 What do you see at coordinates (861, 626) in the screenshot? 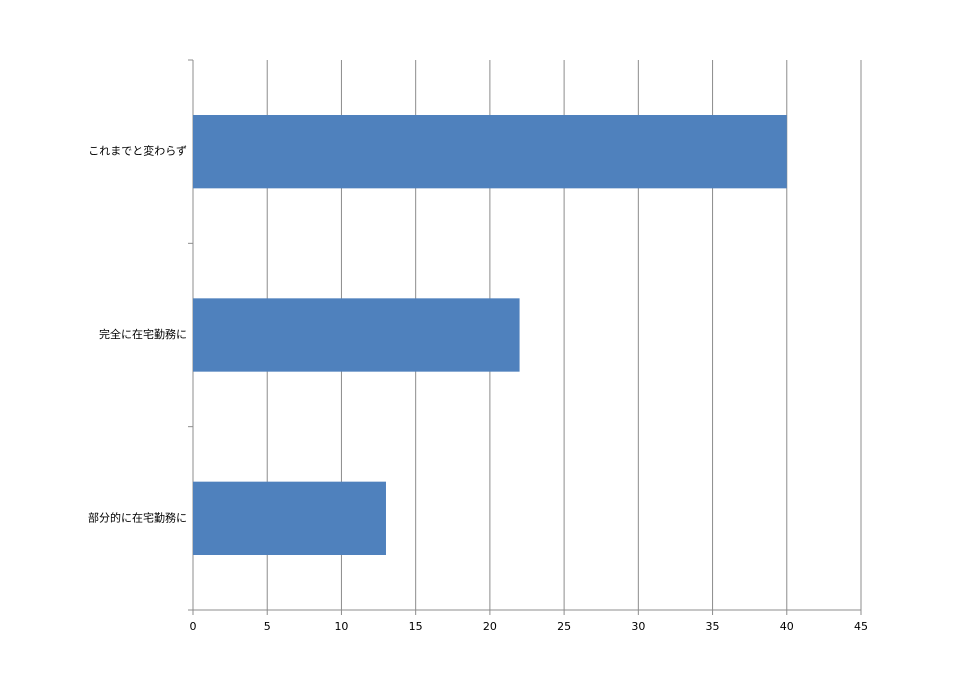
I see `x-tick-label: 45` at bounding box center [861, 626].